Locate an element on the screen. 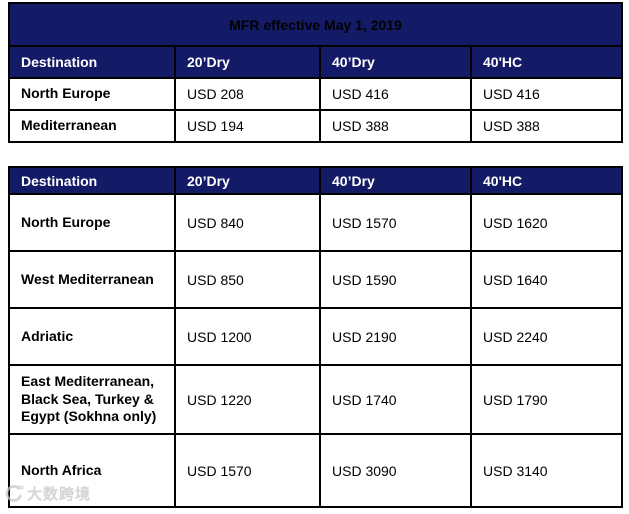 The height and width of the screenshot is (514, 629). table-row: North Europe USD 840 USD 1570 USD 1620 is located at coordinates (315, 222).